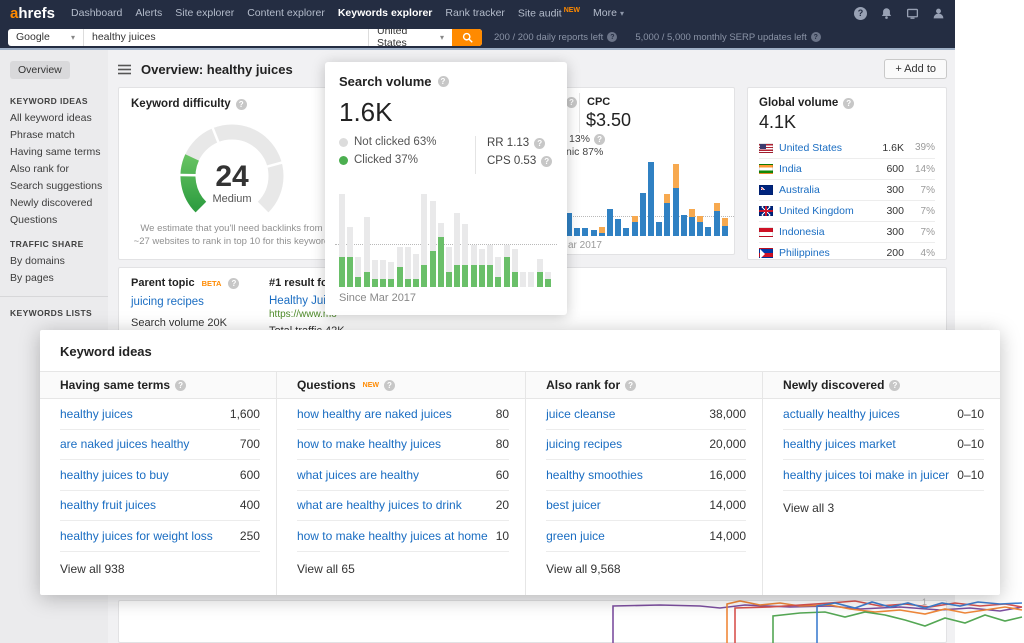 This screenshot has width=1024, height=643. What do you see at coordinates (584, 444) in the screenshot?
I see `keyword-link: juicing recipes` at bounding box center [584, 444].